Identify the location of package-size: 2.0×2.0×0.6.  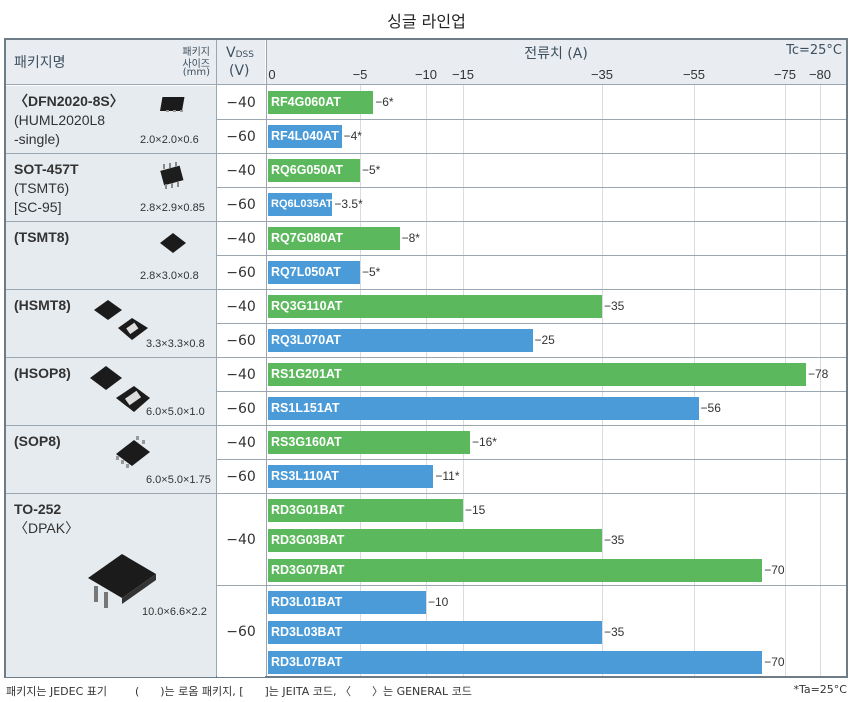
(169, 140).